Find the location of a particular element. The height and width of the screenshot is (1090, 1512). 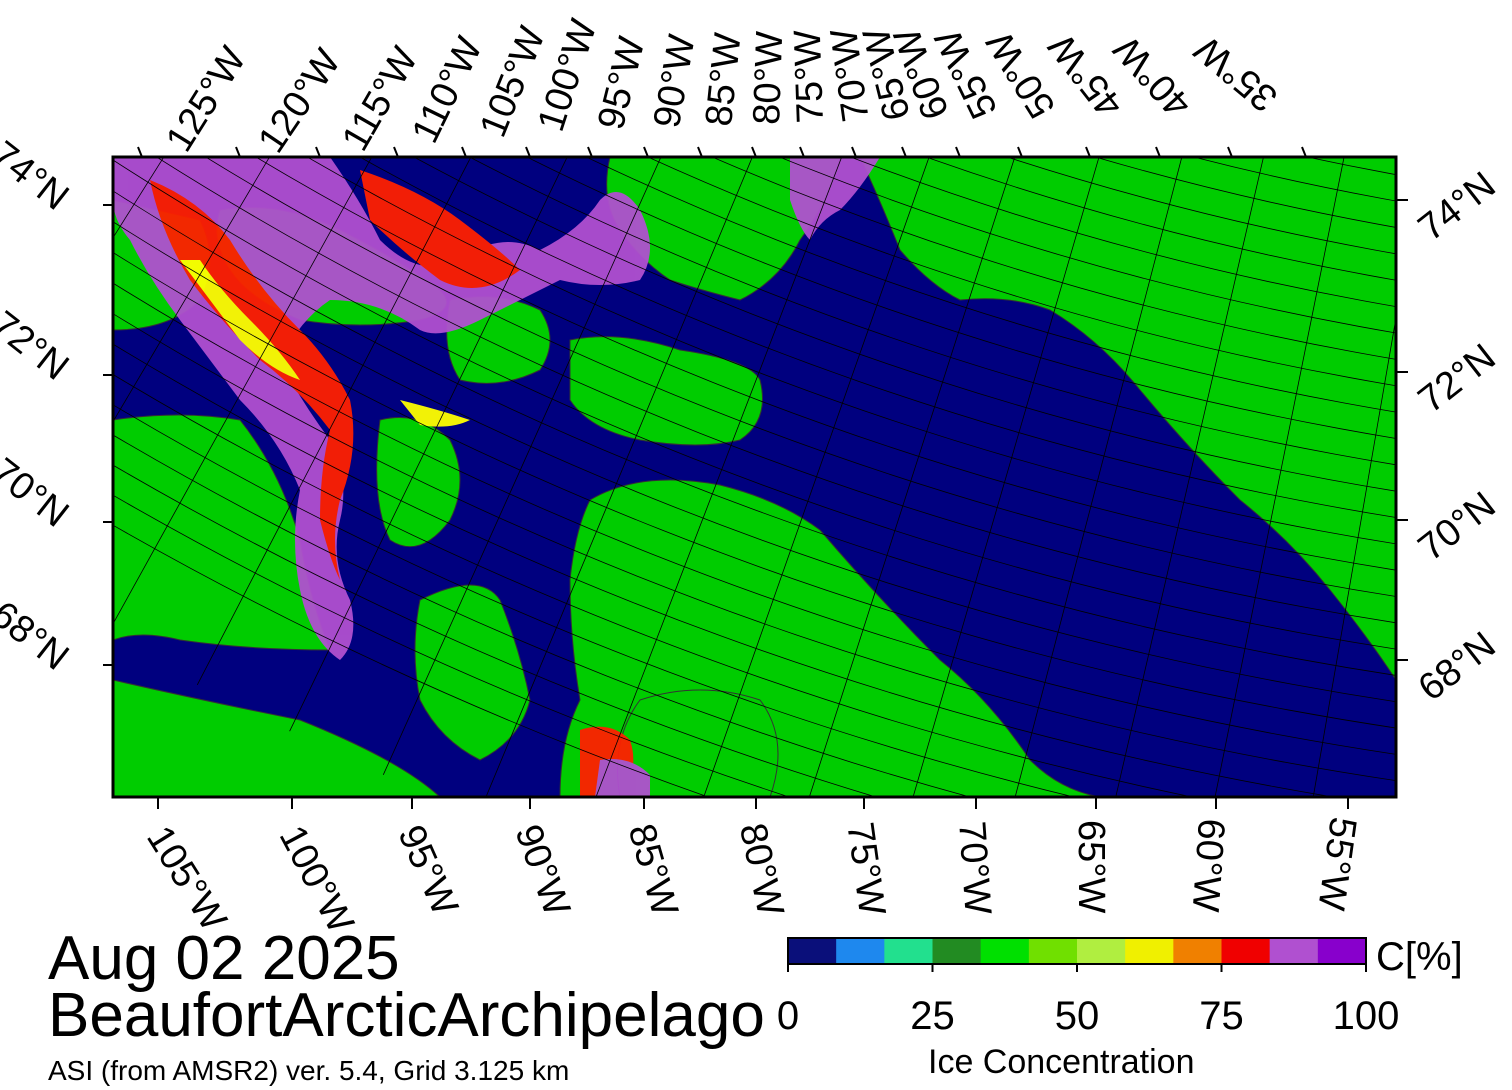

colorbar-tick-label: 0 is located at coordinates (788, 1016).